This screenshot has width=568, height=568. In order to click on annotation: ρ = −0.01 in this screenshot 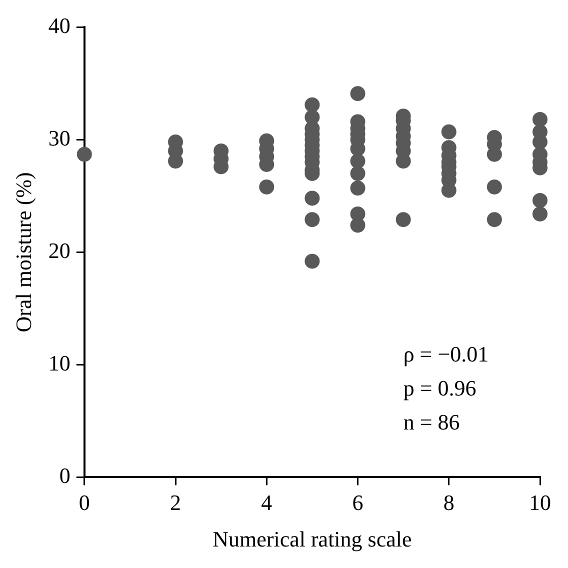, I will do `click(446, 353)`.